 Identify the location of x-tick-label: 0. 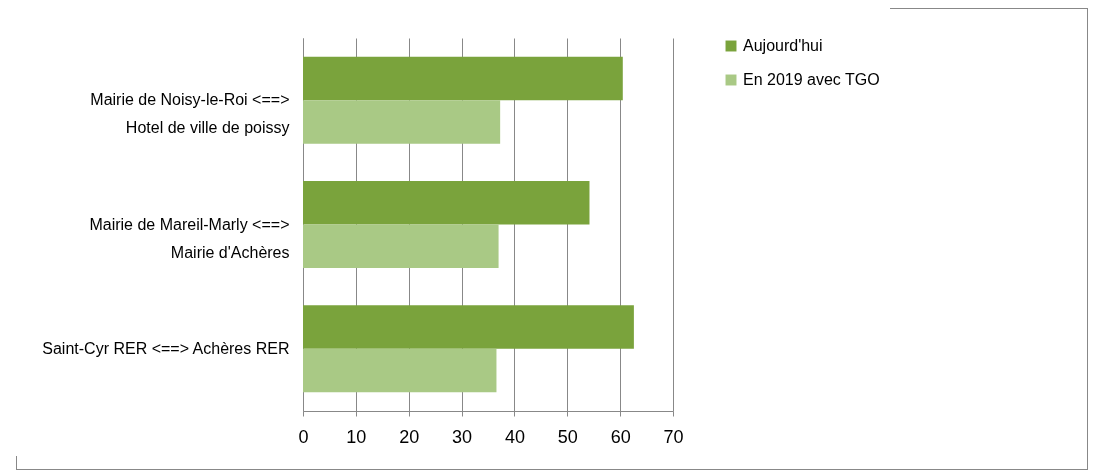
(303, 436).